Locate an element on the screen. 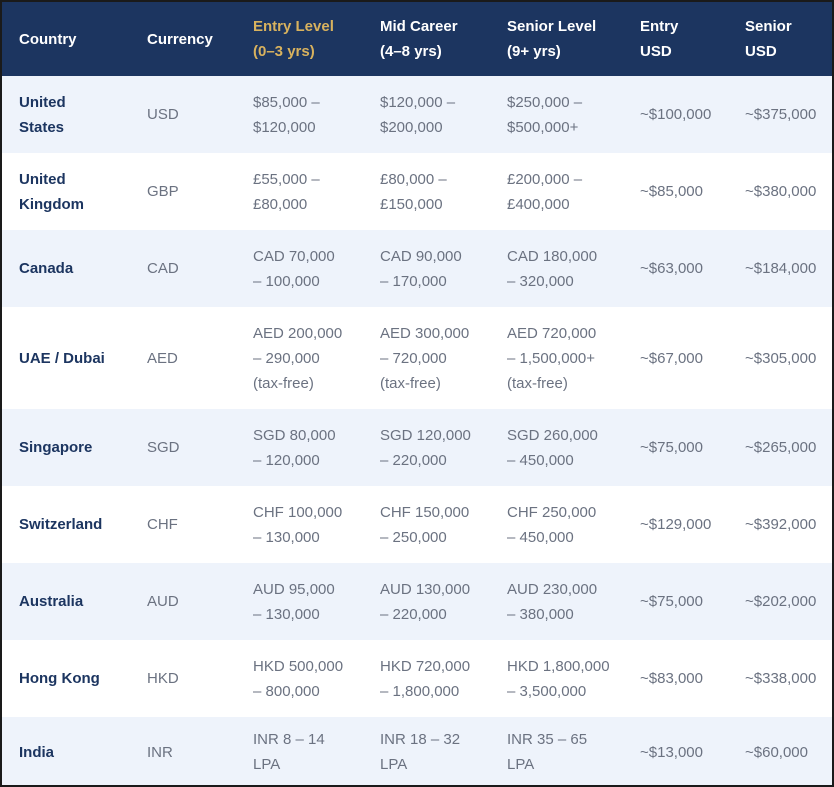  cell-mid-career: INR 18 – 32 LPA is located at coordinates (426, 751).